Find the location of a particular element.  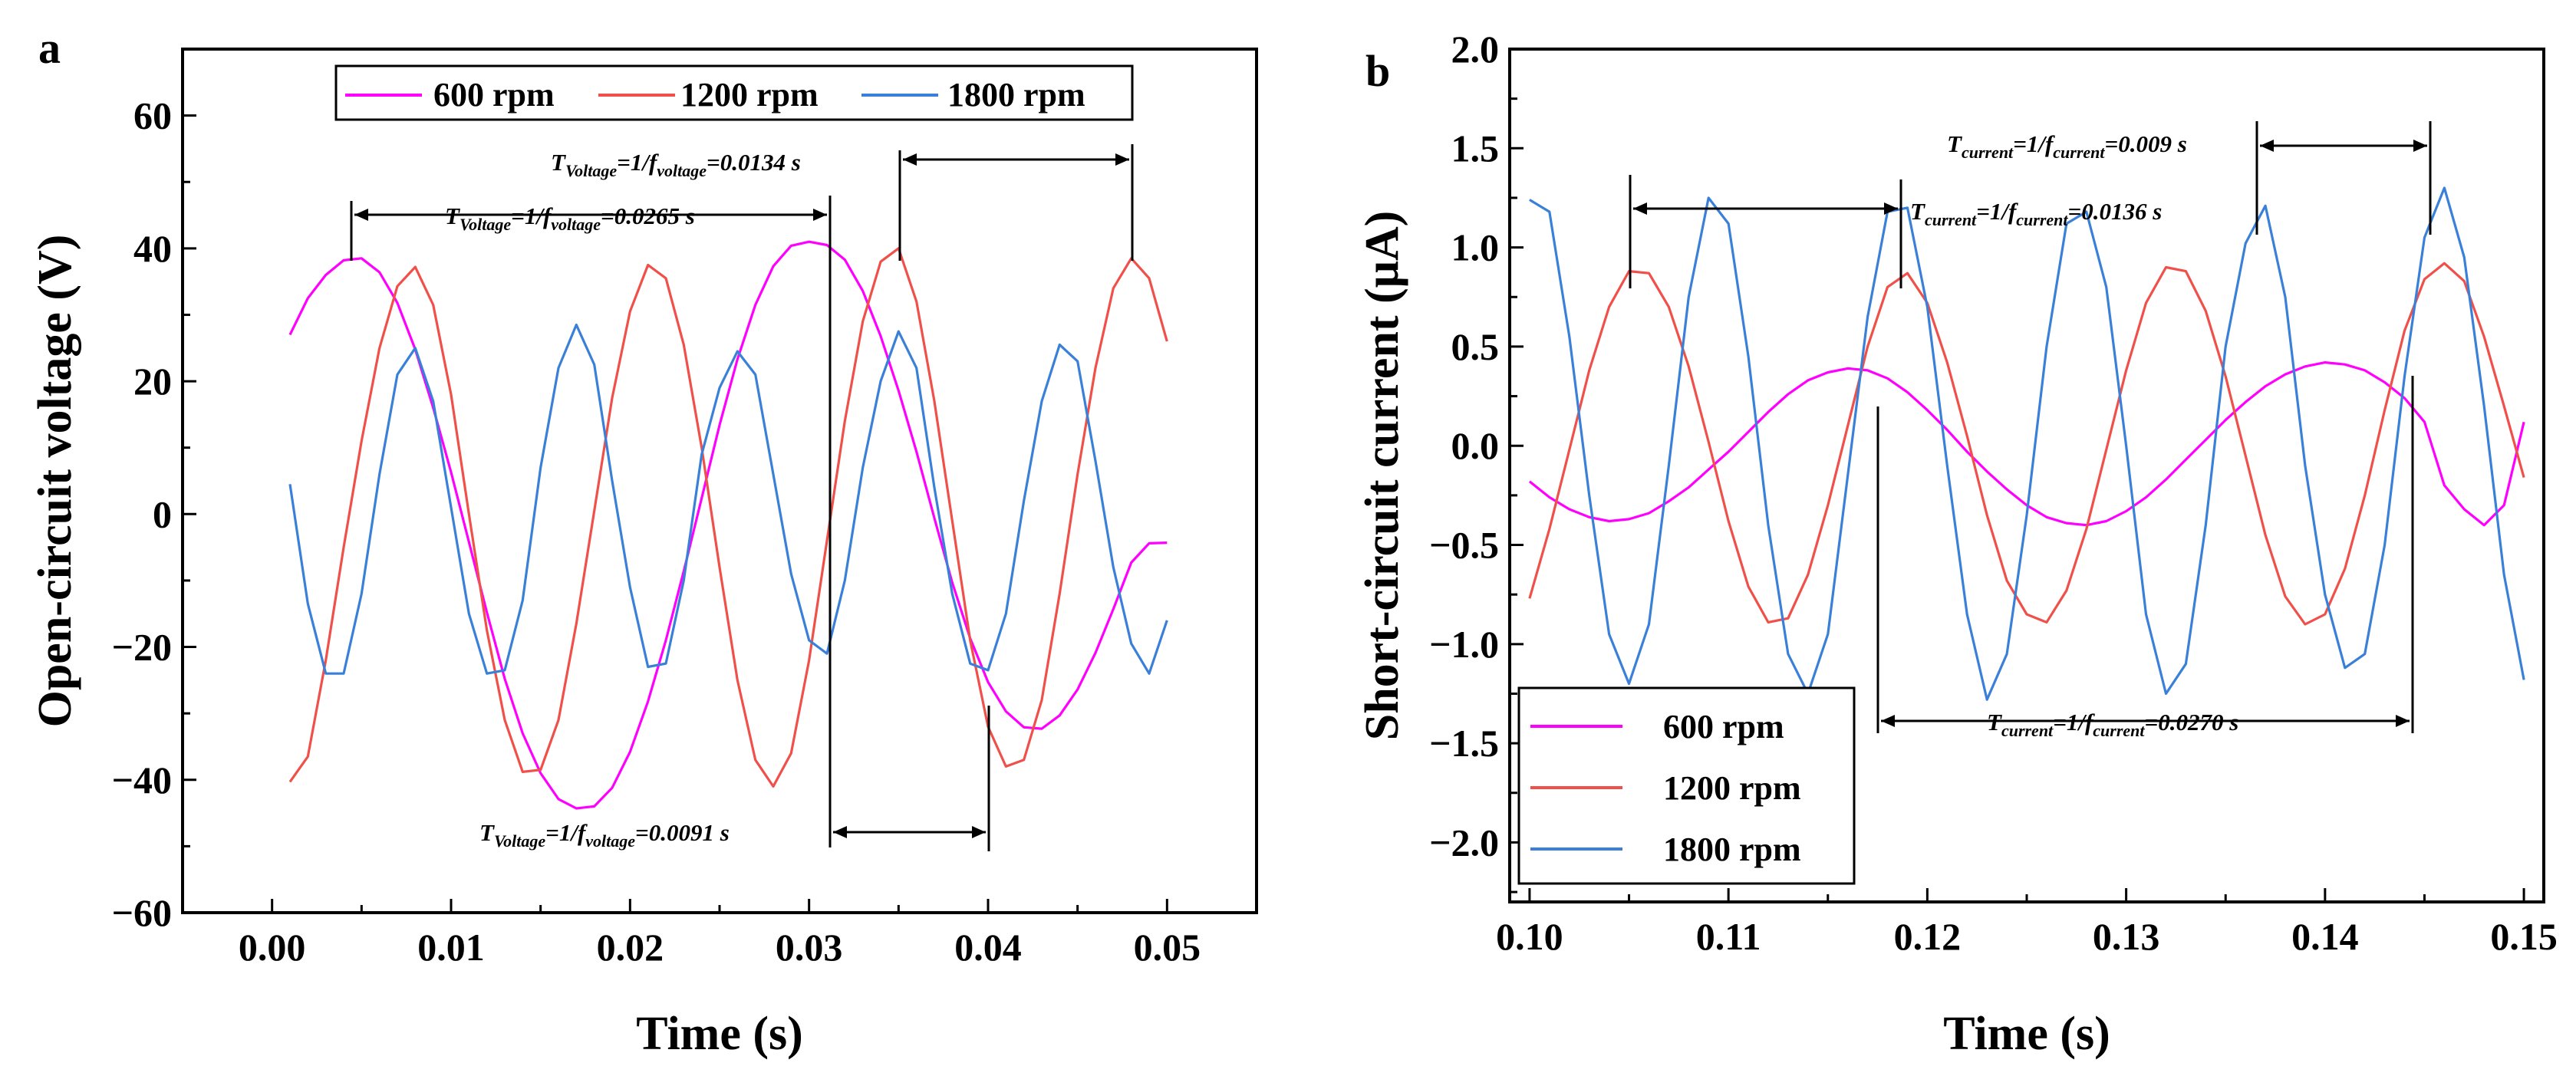

annot-tail: =0.0091 s is located at coordinates (682, 832).